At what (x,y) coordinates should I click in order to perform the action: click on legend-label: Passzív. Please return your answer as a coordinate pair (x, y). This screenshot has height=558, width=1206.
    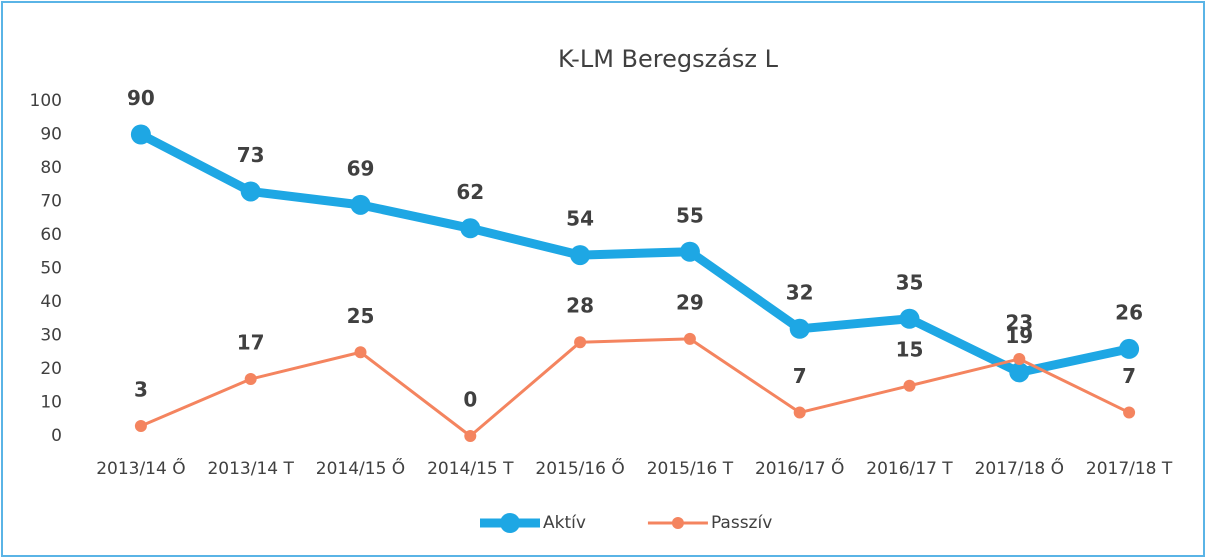
    Looking at the image, I should click on (741, 523).